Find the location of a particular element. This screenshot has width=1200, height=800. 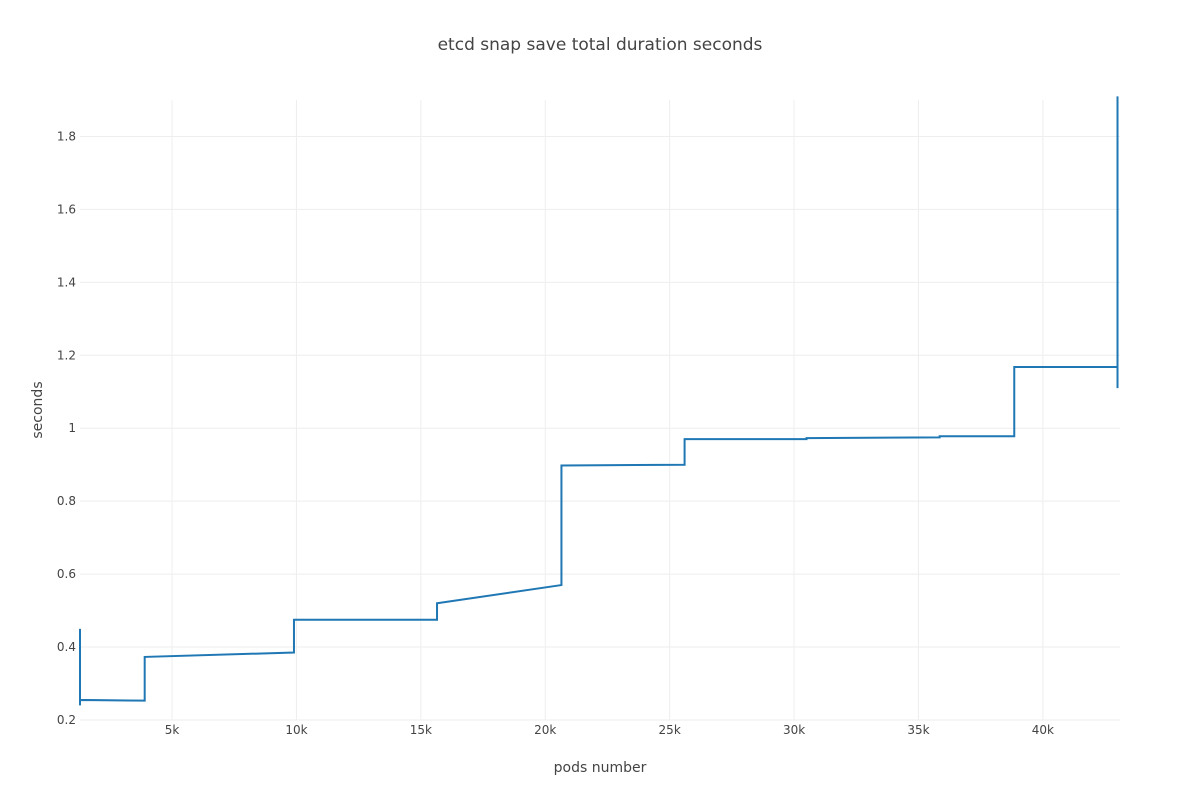

x-tick-label: 20k is located at coordinates (545, 730).